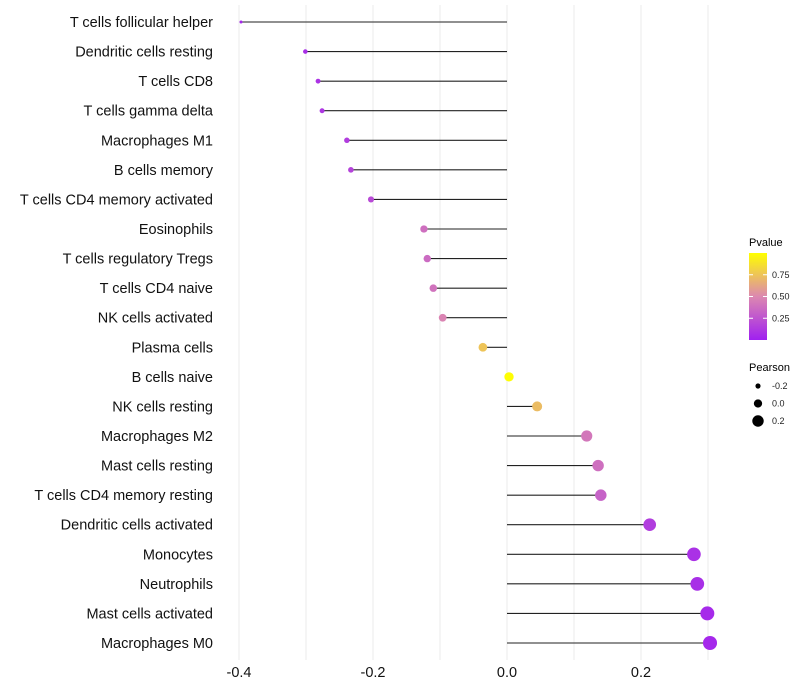  Describe the element at coordinates (778, 404) in the screenshot. I see `size-legend-label: 0.0` at that location.